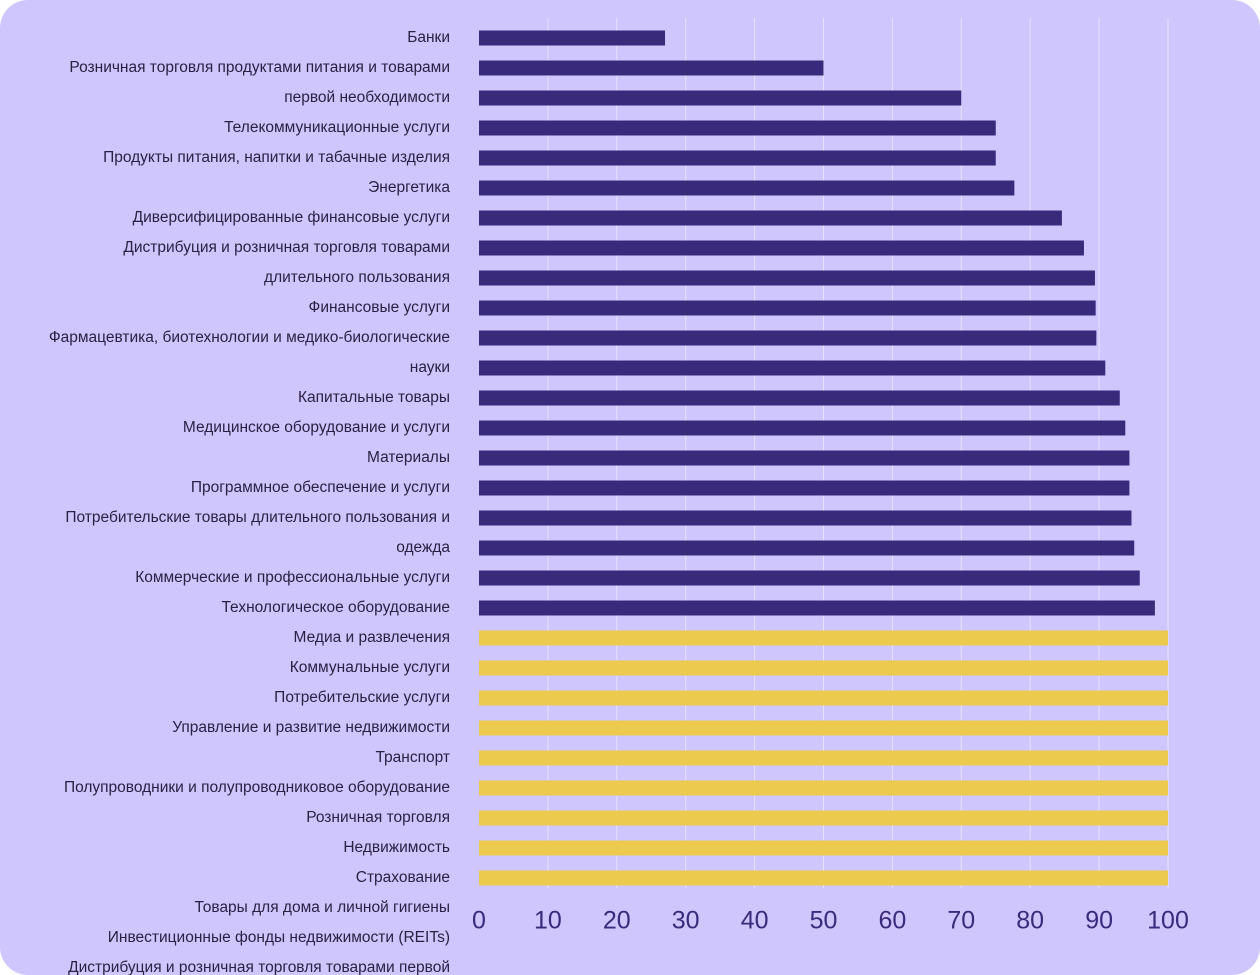  I want to click on x-tick-label: 10, so click(548, 921).